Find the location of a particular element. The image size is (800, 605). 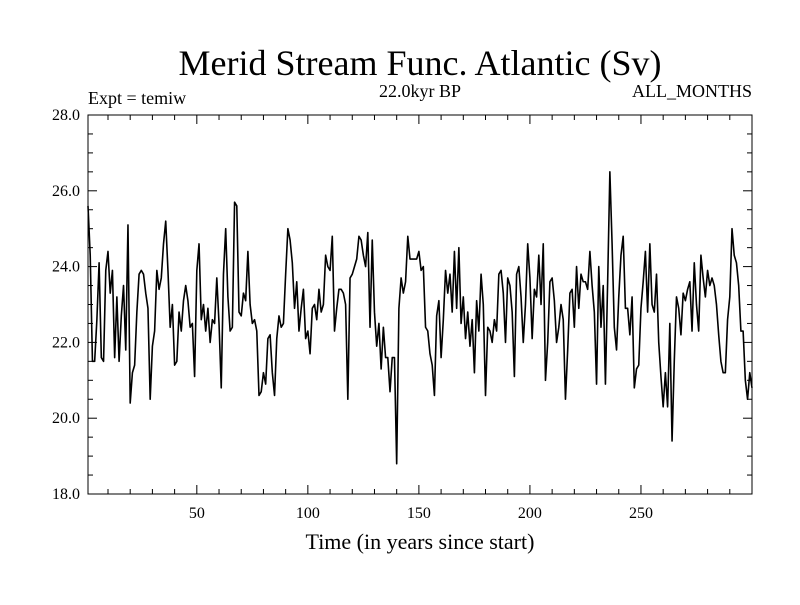

y-tick-label: 18.0 is located at coordinates (66, 494).